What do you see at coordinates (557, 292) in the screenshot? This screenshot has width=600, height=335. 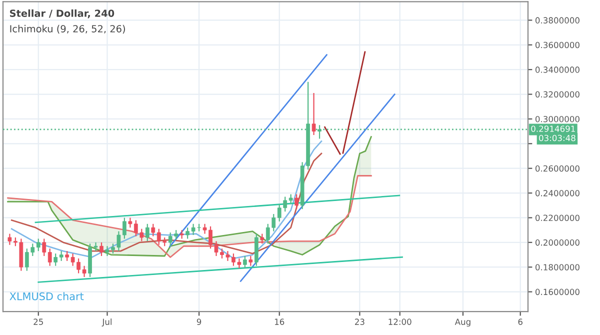 I see `y-tick-label: 0.1600000` at bounding box center [557, 292].